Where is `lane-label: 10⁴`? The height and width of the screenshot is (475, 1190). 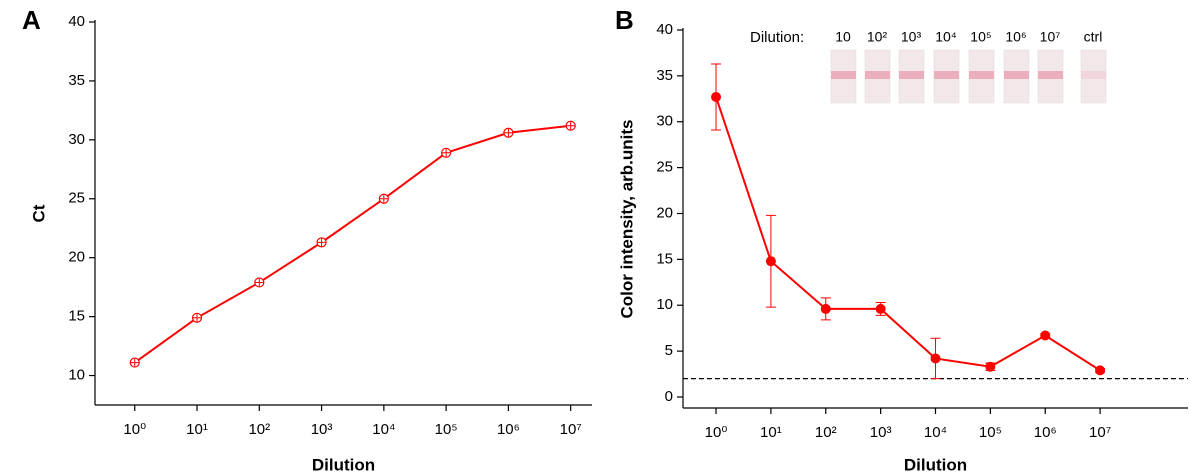 lane-label: 10⁴ is located at coordinates (946, 37).